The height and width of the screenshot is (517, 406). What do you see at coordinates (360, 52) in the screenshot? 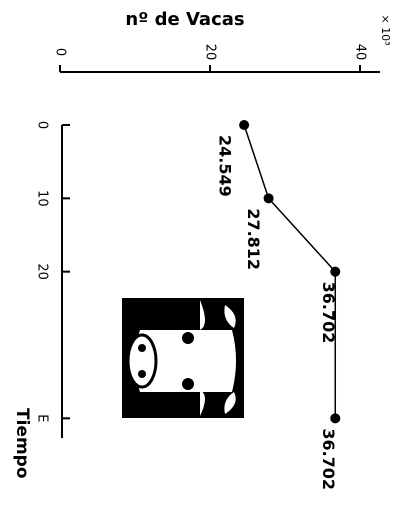
I see `y-tick-label: 40` at bounding box center [360, 52].